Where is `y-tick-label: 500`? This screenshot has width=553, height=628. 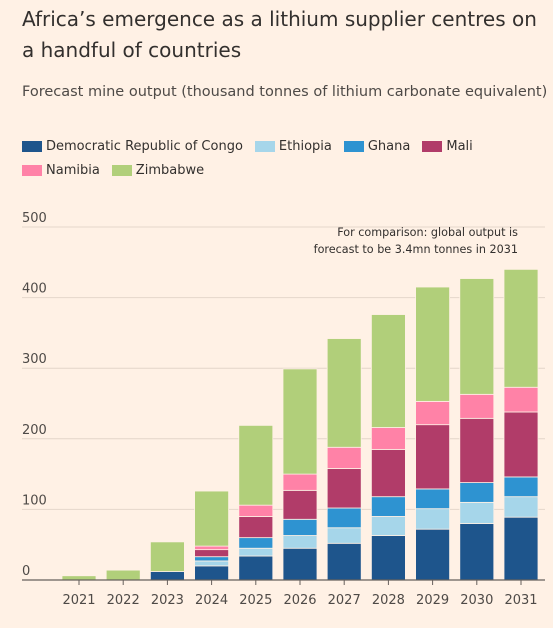
y-tick-label: 500 is located at coordinates (34, 218).